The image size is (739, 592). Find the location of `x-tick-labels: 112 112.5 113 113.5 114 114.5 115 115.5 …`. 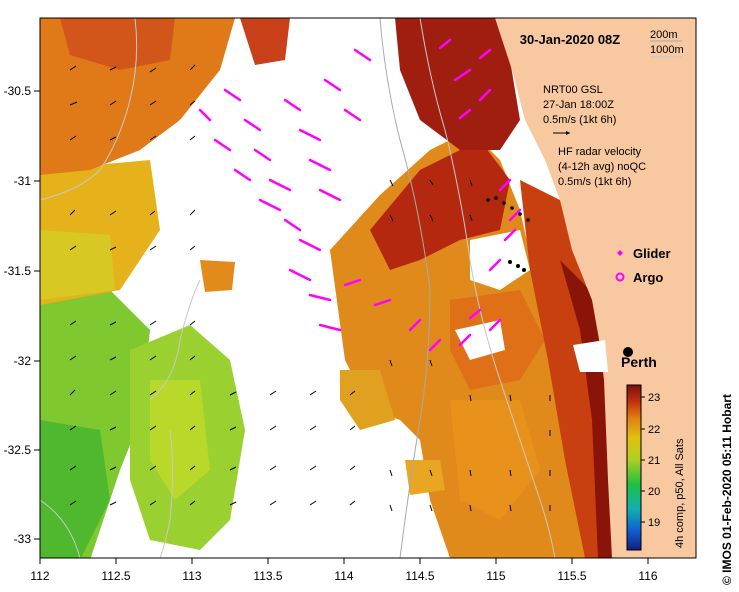

x-tick-labels: 112 112.5 113 113.5 114 114.5 115 115.5 … is located at coordinates (343, 576).